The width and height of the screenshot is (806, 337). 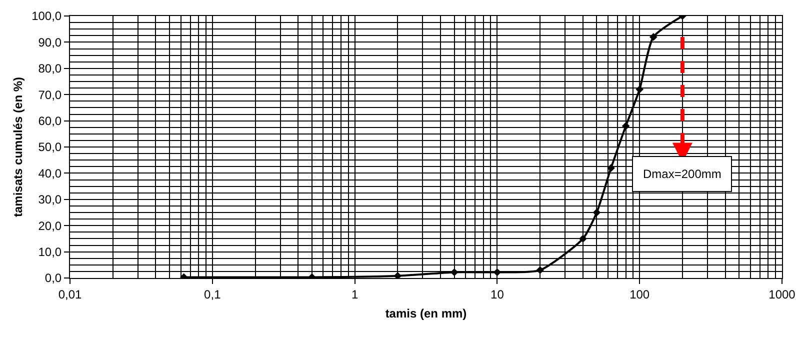 What do you see at coordinates (497, 294) in the screenshot?
I see `x-tick-label: 10` at bounding box center [497, 294].